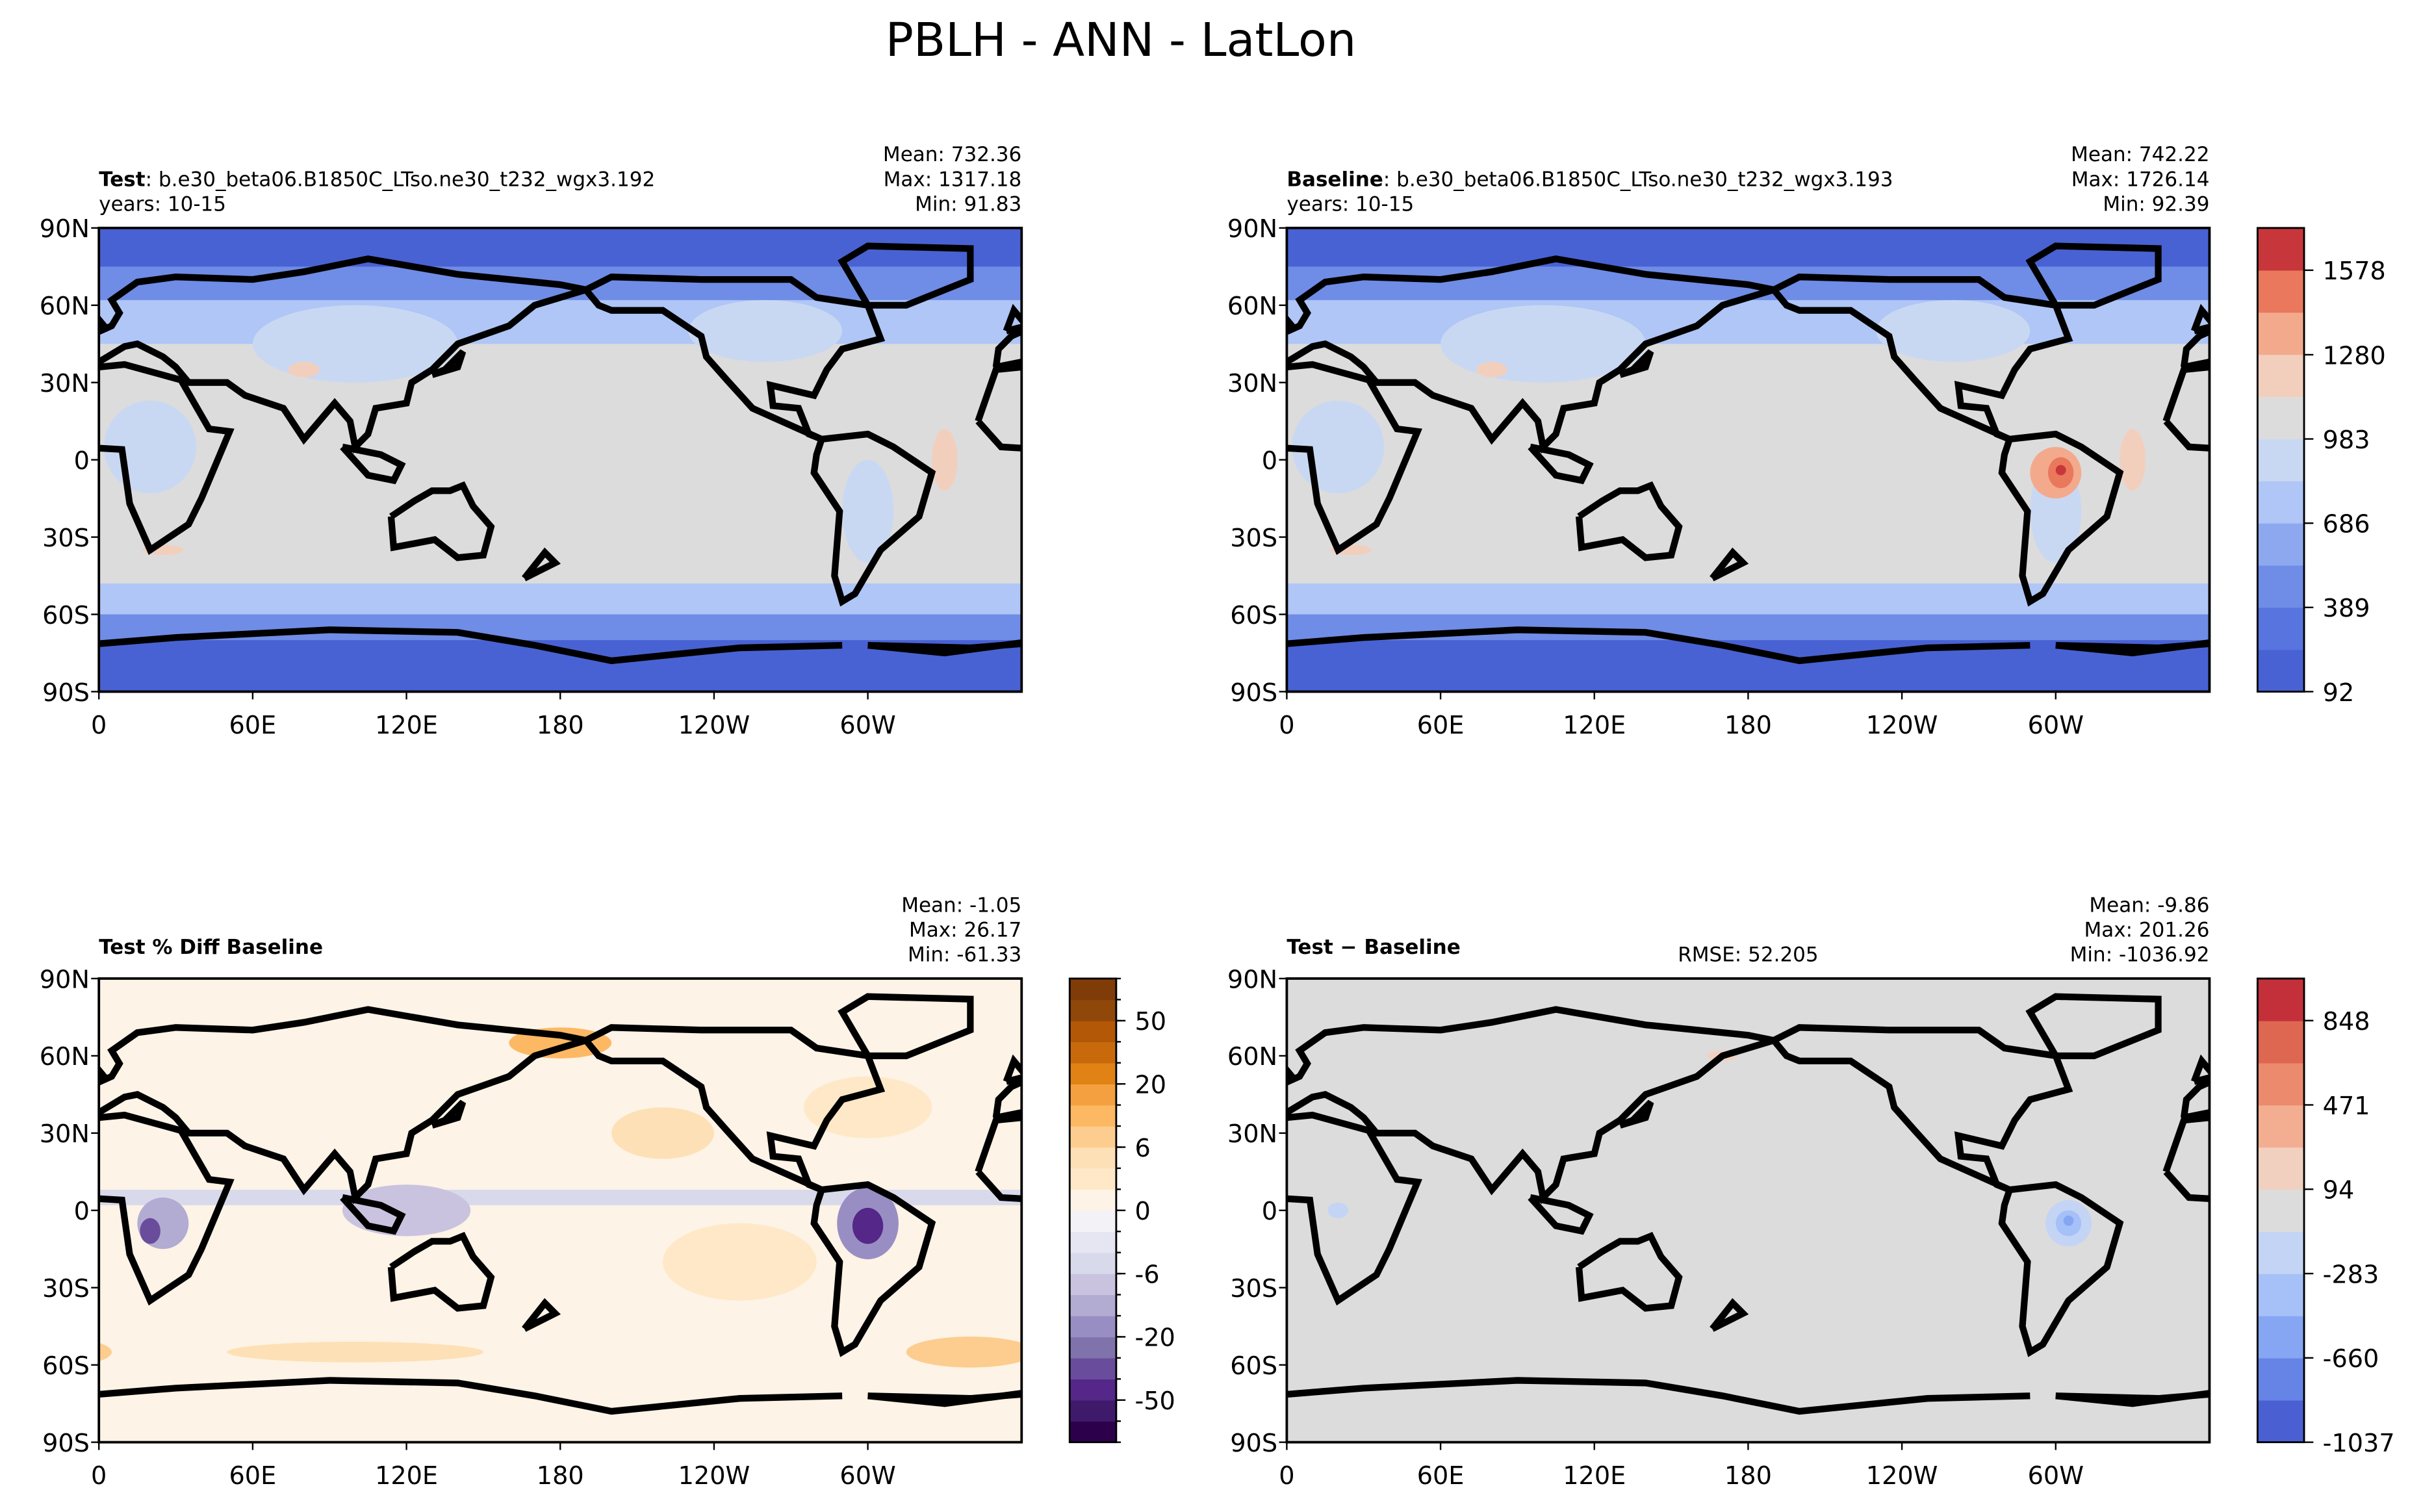 This screenshot has width=2434, height=1512. I want to click on panel-rmse: RMSE: 52.205, so click(1748, 955).